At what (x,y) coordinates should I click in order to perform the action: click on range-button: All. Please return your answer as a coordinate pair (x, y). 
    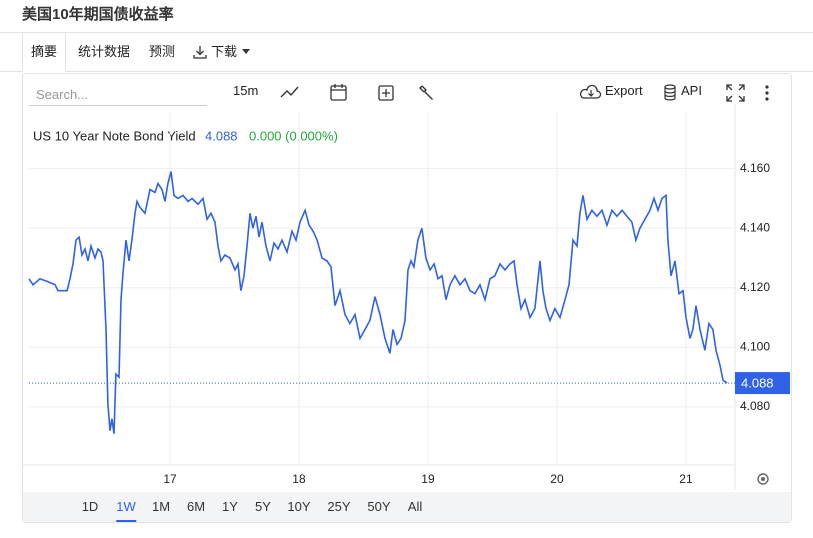
    Looking at the image, I should click on (415, 506).